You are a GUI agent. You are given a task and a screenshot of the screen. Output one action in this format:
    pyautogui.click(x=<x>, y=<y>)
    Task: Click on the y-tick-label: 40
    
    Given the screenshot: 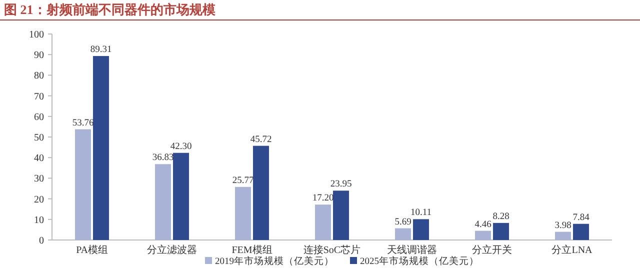 What is the action you would take?
    pyautogui.click(x=39, y=158)
    